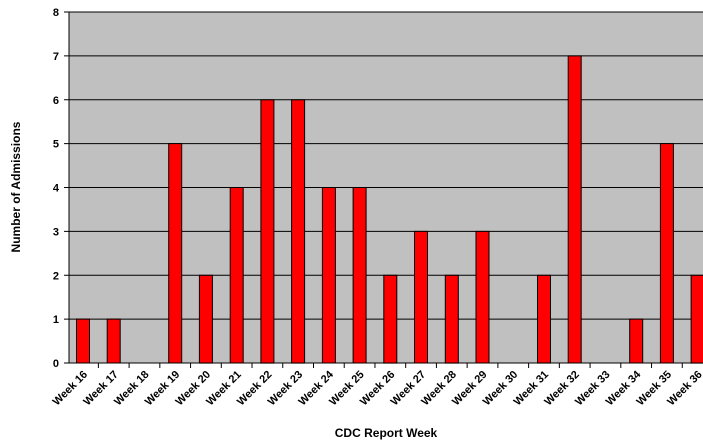  I want to click on y-tick-label: 2, so click(56, 276).